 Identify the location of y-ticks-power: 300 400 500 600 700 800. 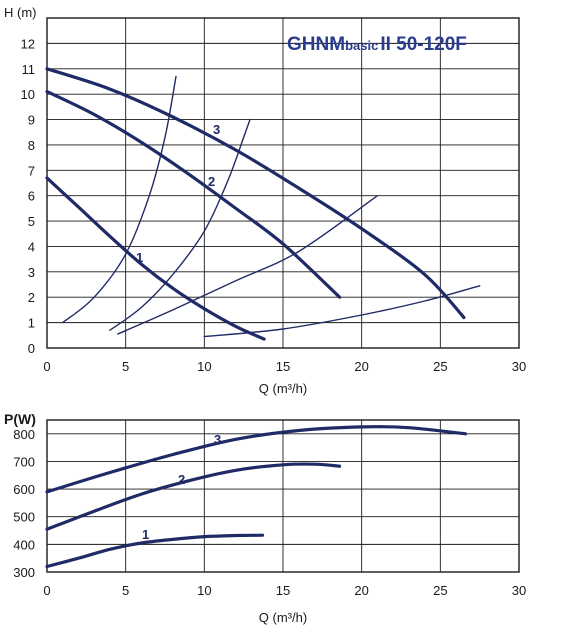
(24, 503).